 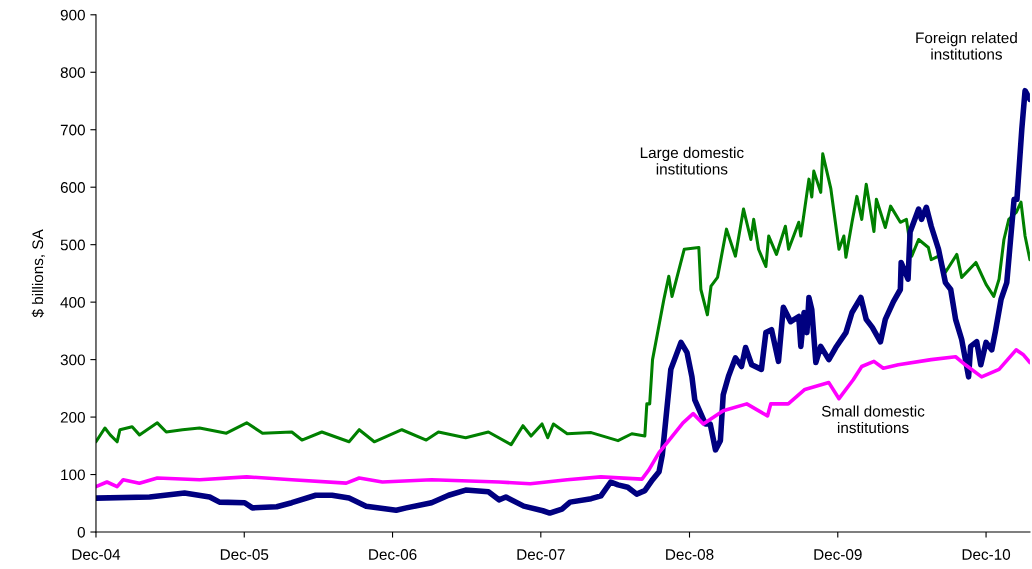 What do you see at coordinates (72, 15) in the screenshot?
I see `y-tick-label: 900` at bounding box center [72, 15].